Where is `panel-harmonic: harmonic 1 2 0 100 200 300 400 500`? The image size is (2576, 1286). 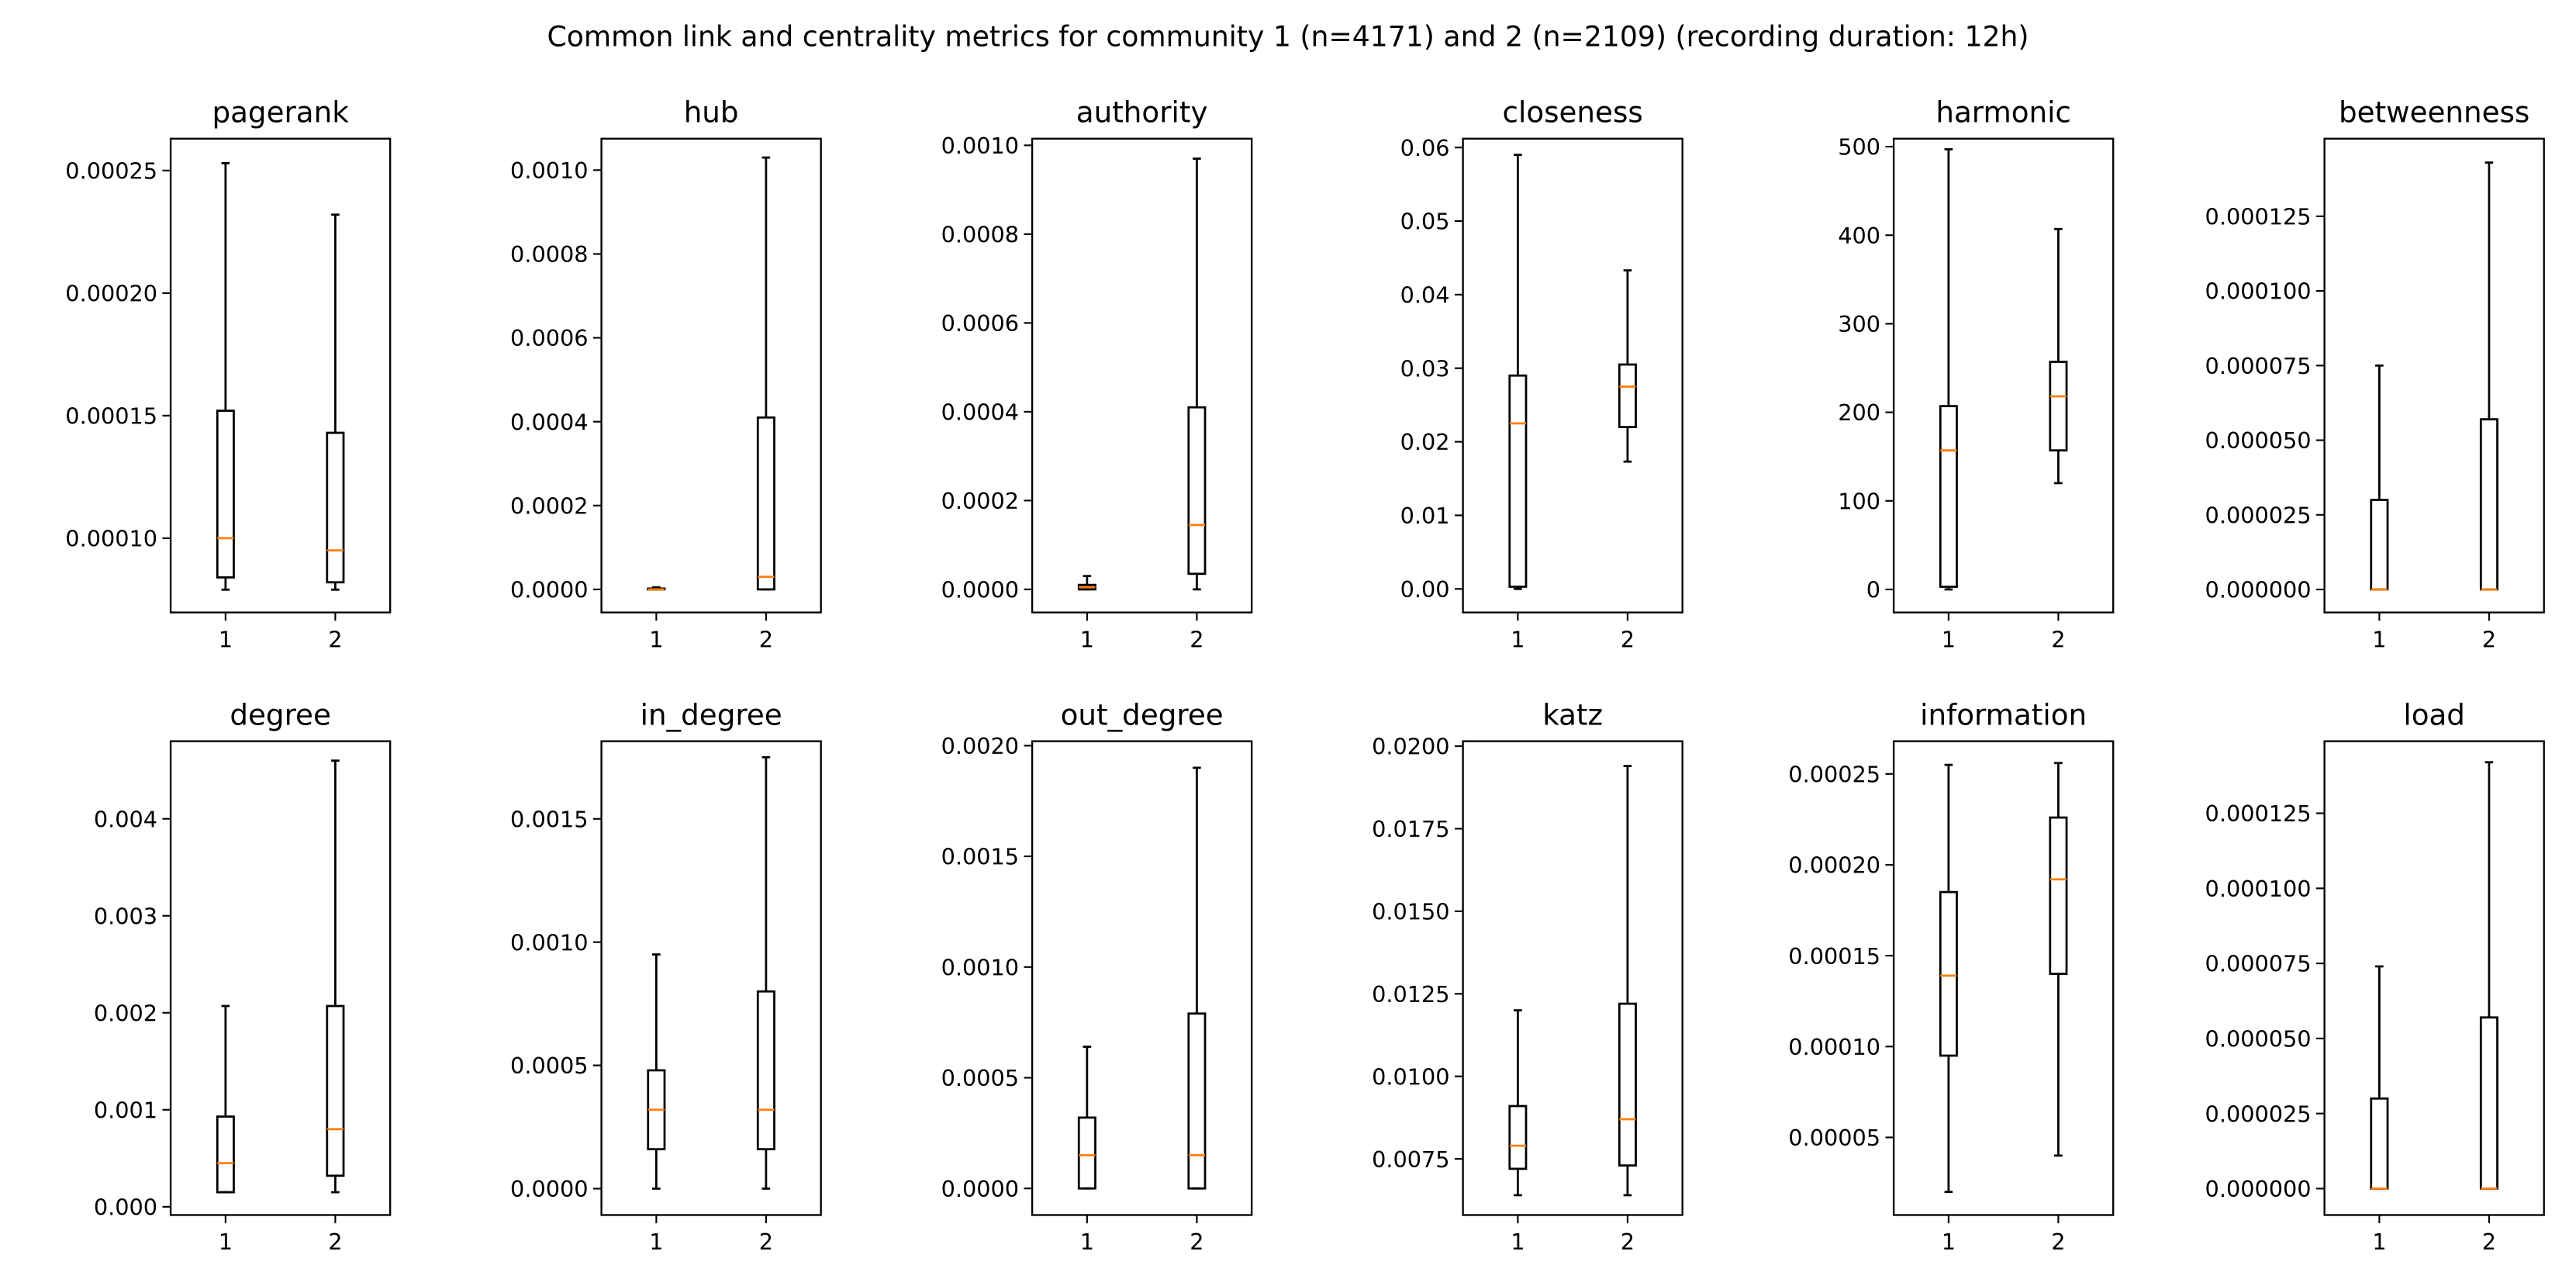
panel-harmonic: harmonic 1 2 0 100 200 300 400 500 is located at coordinates (1976, 374).